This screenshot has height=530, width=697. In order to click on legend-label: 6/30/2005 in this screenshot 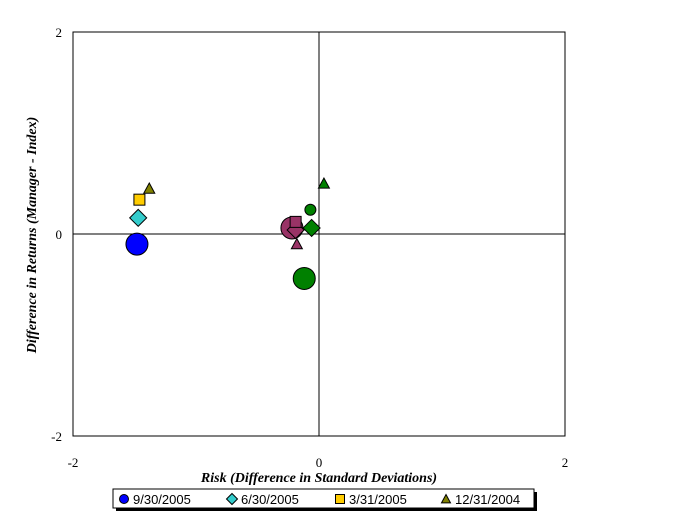, I will do `click(270, 499)`.